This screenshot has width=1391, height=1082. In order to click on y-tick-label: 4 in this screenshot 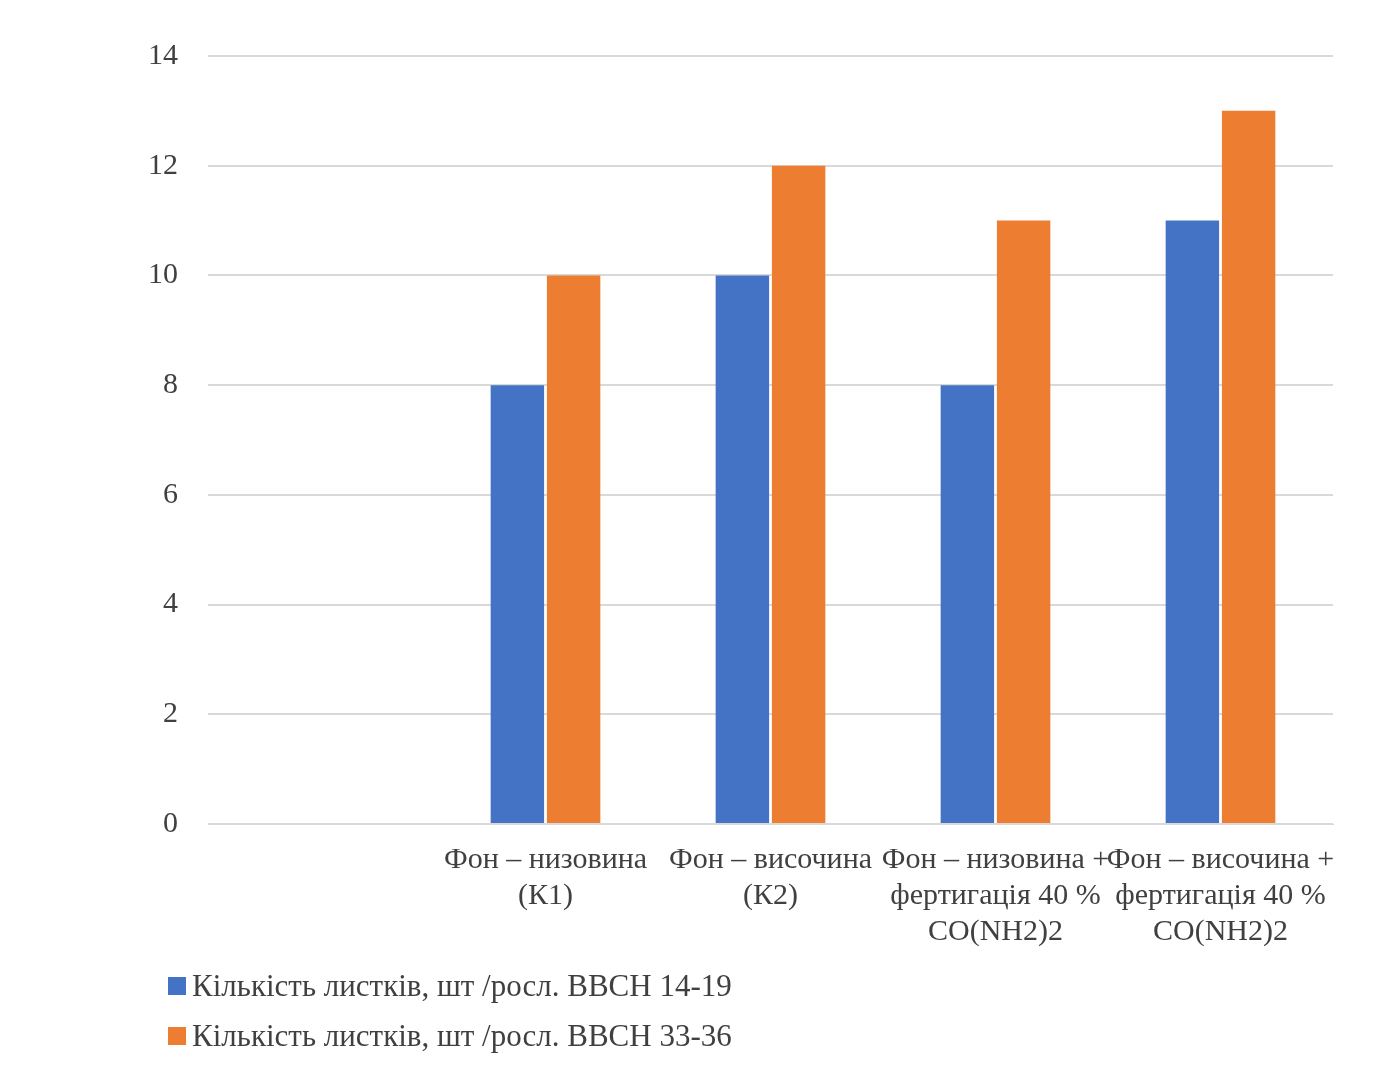, I will do `click(170, 602)`.